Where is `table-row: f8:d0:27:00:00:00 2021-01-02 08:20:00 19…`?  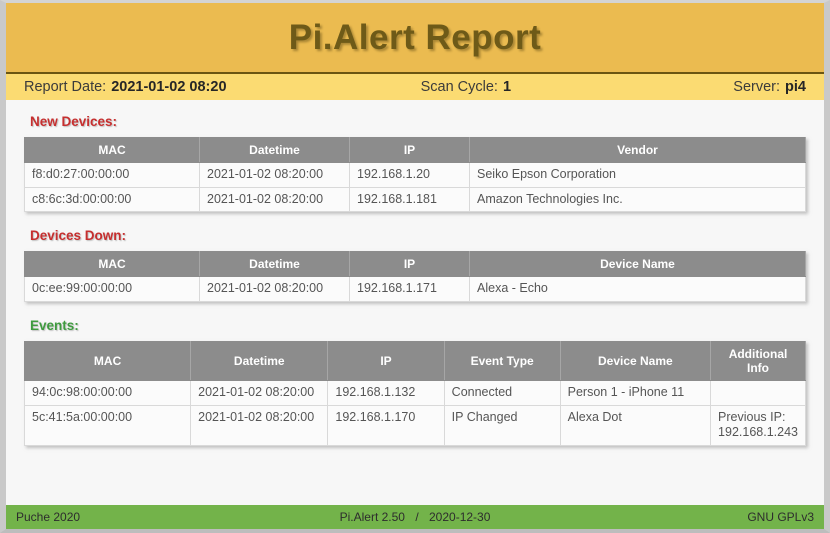
table-row: f8:d0:27:00:00:00 2021-01-02 08:20:00 19… is located at coordinates (415, 175).